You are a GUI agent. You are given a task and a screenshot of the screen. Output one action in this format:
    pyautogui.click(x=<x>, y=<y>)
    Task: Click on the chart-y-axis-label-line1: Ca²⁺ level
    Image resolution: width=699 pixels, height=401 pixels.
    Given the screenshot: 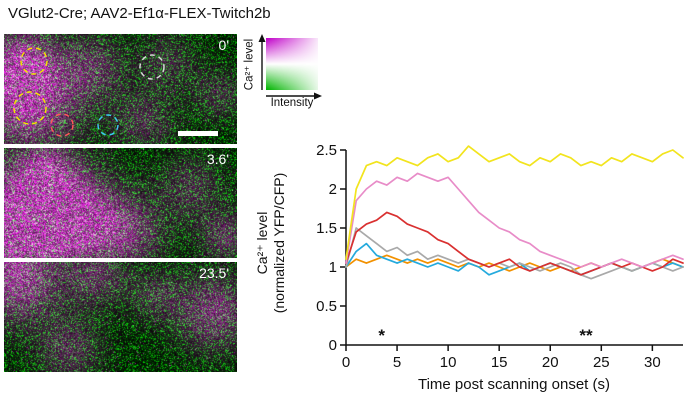 What is the action you would take?
    pyautogui.click(x=262, y=243)
    